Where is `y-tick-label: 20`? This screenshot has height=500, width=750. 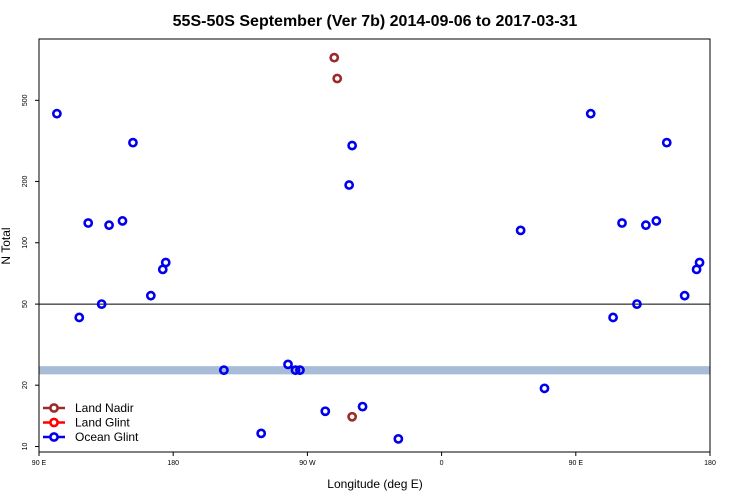 y-tick-label: 20 is located at coordinates (25, 385).